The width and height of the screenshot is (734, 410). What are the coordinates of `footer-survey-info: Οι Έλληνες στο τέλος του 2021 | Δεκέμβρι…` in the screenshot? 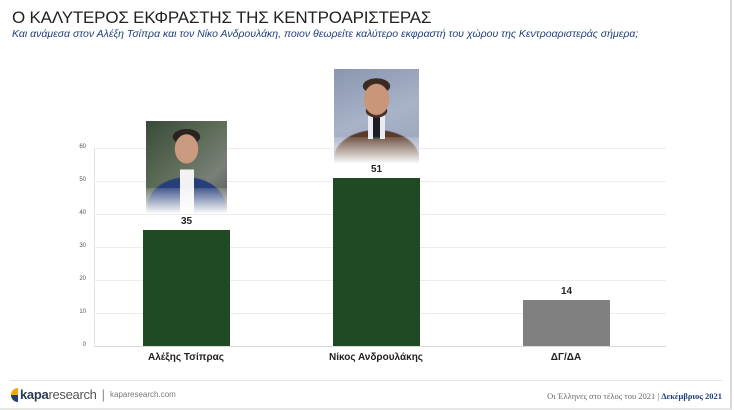 It's located at (634, 396).